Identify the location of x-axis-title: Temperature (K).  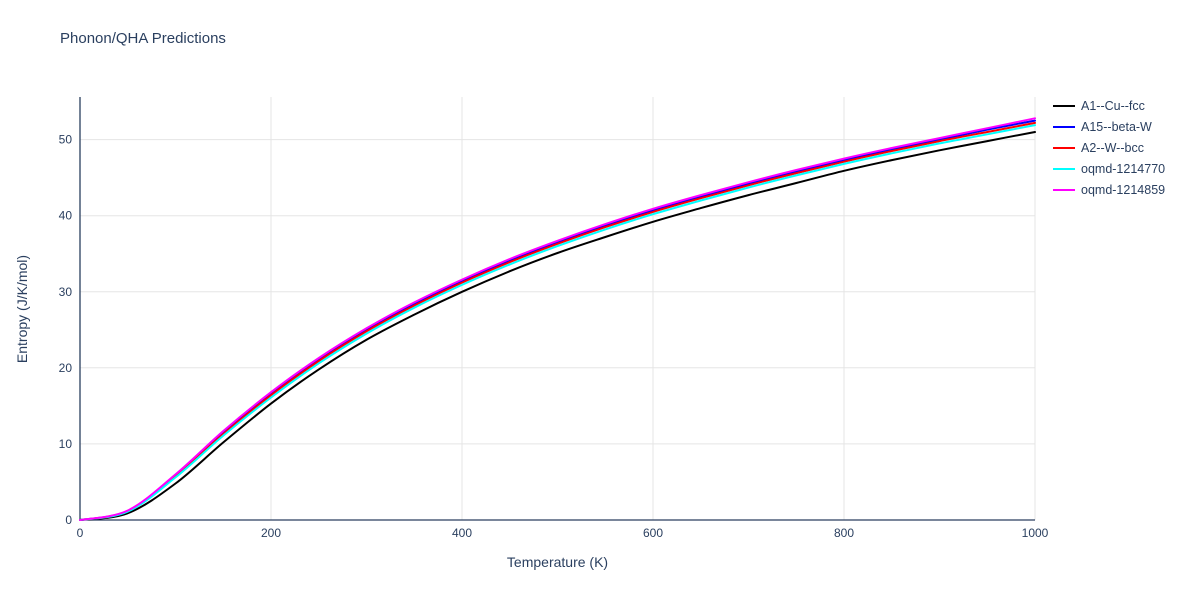
(557, 562).